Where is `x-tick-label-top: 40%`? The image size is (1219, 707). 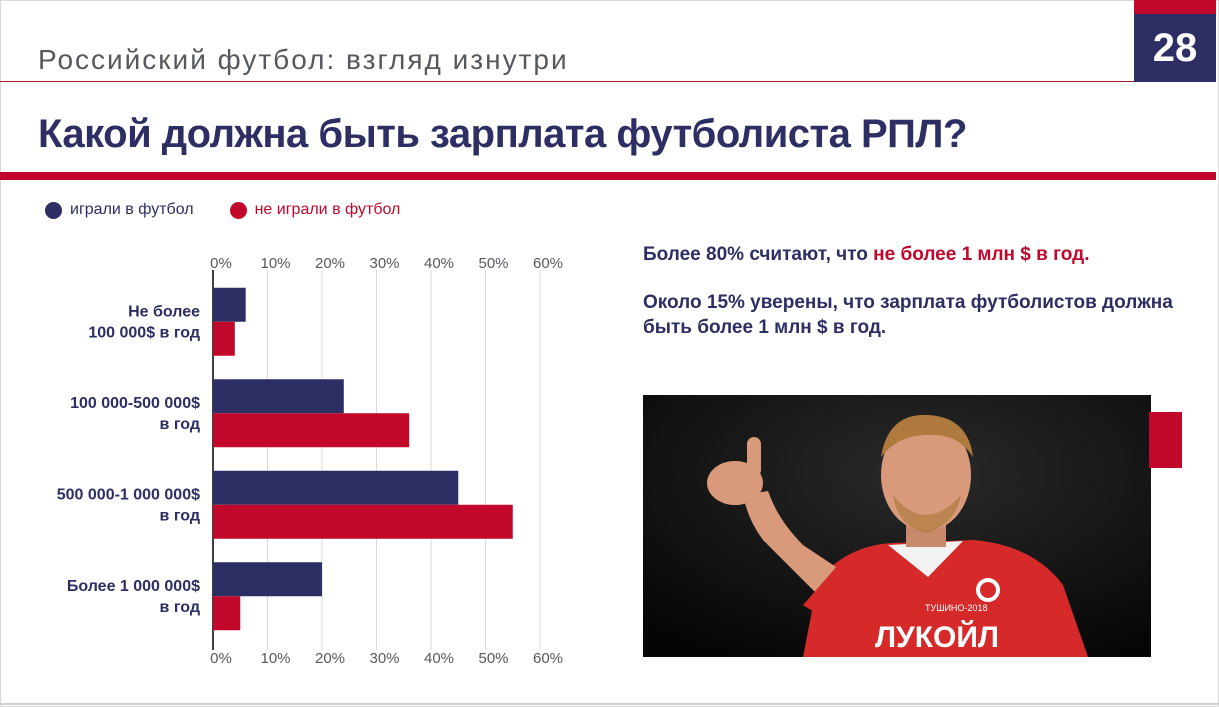 x-tick-label-top: 40% is located at coordinates (439, 263).